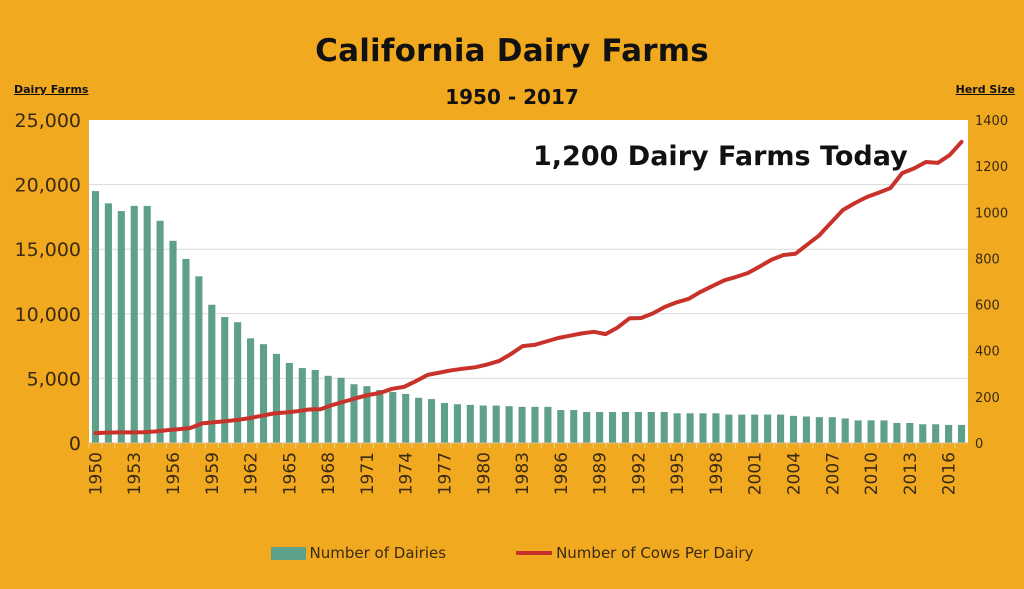 The width and height of the screenshot is (1024, 589). I want to click on x-tick-label: 1953, so click(135, 473).